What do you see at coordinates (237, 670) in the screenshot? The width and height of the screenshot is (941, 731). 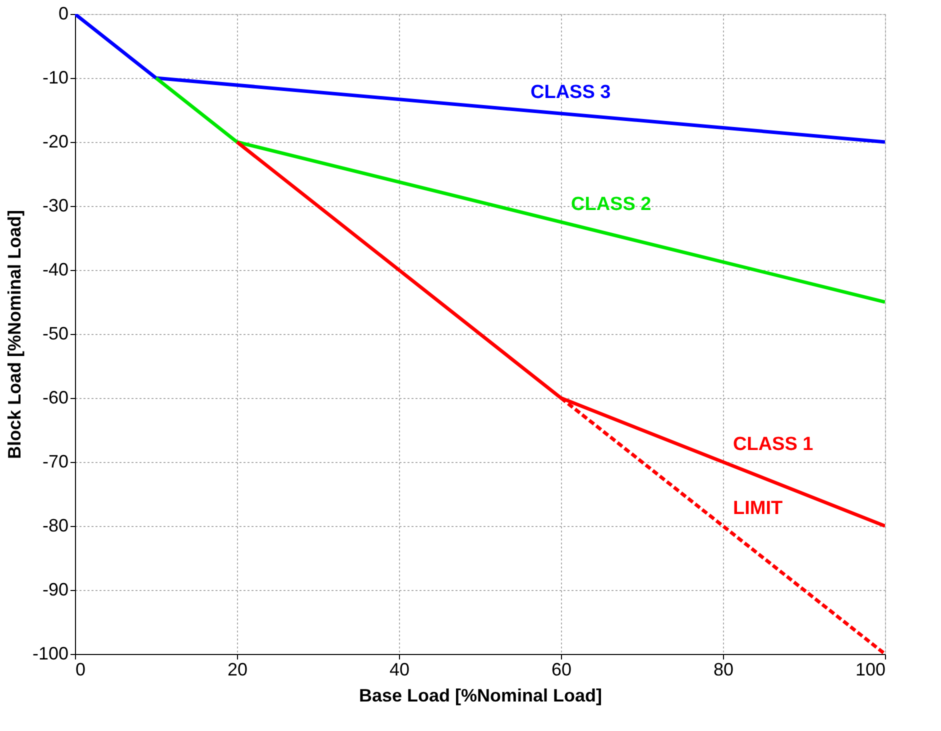 I see `x-tick-label: 20` at bounding box center [237, 670].